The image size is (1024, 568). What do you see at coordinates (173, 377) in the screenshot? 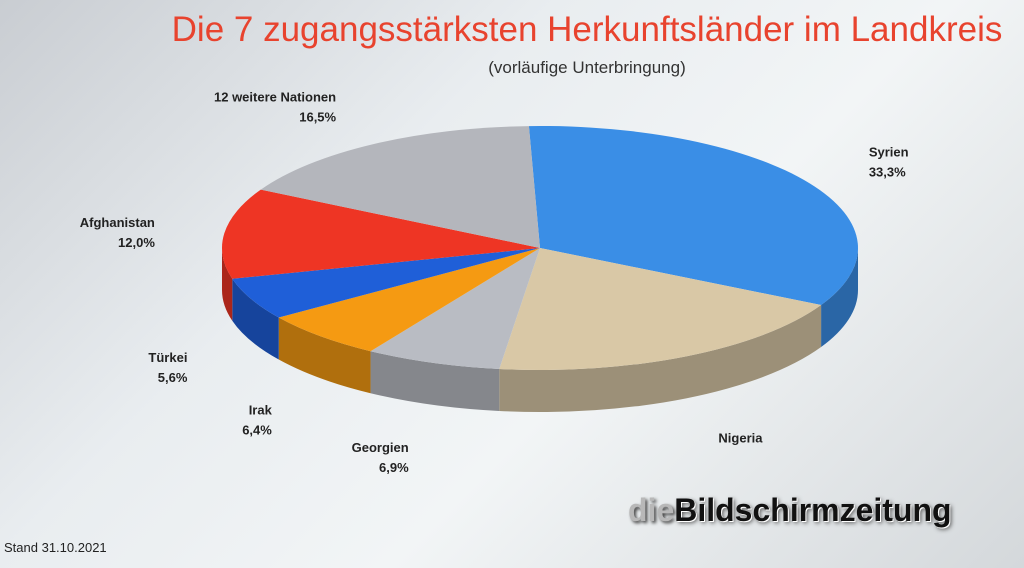
I see `pie-value-türkei: 5,6%` at bounding box center [173, 377].